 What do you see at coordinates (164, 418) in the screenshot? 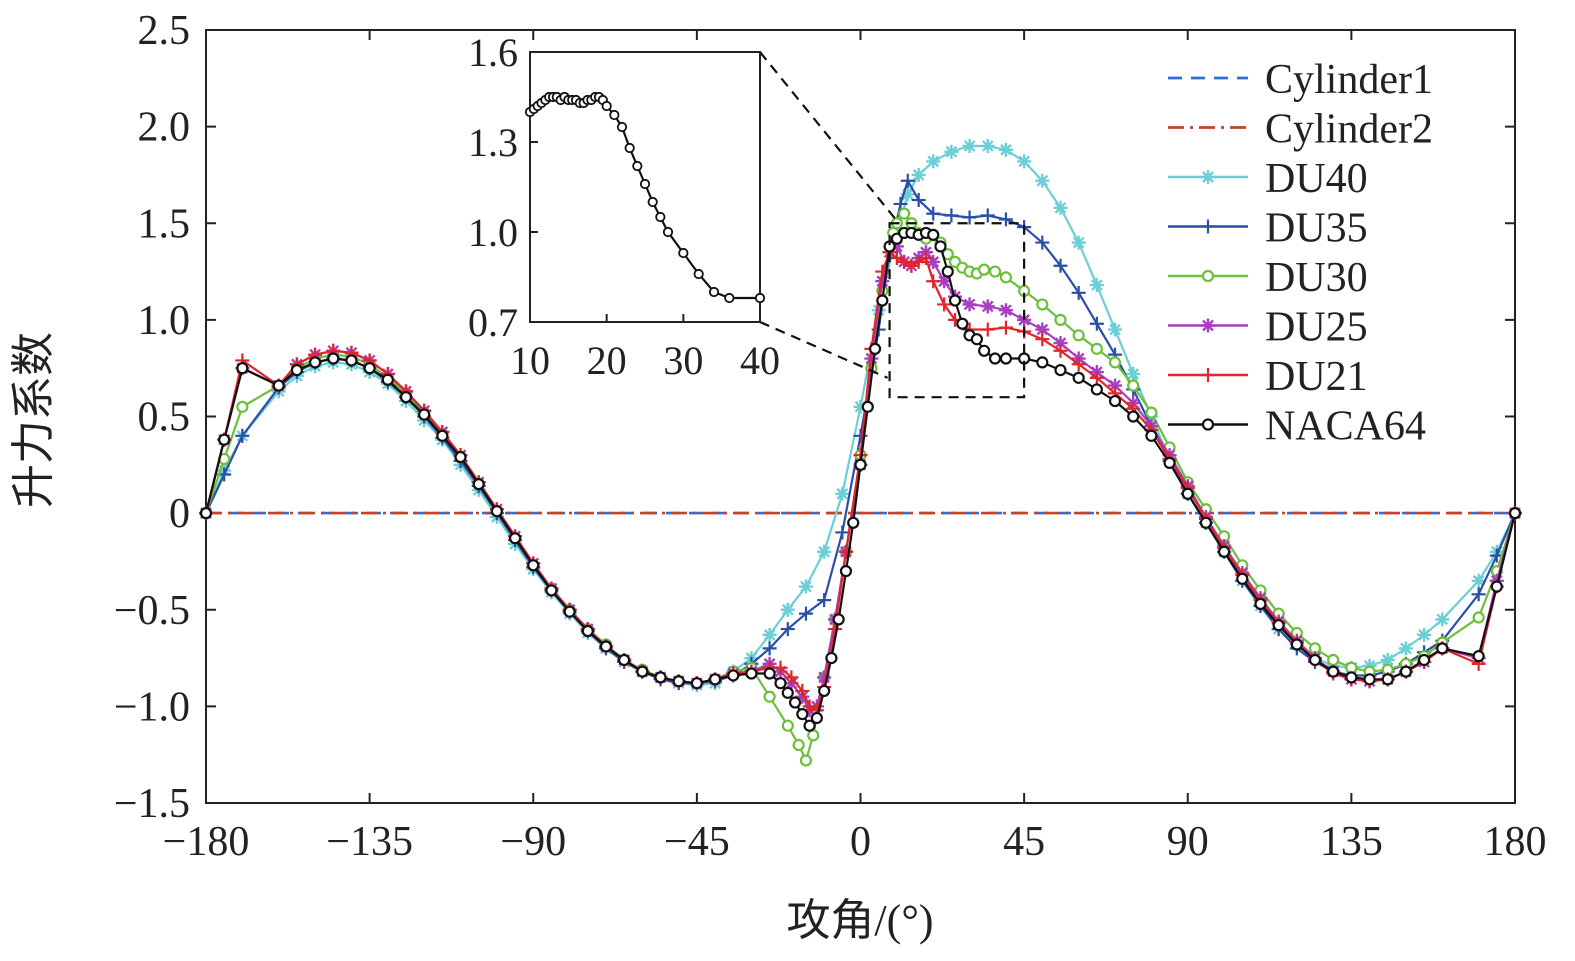
I see `y-tick-label: 0.5` at bounding box center [164, 418].